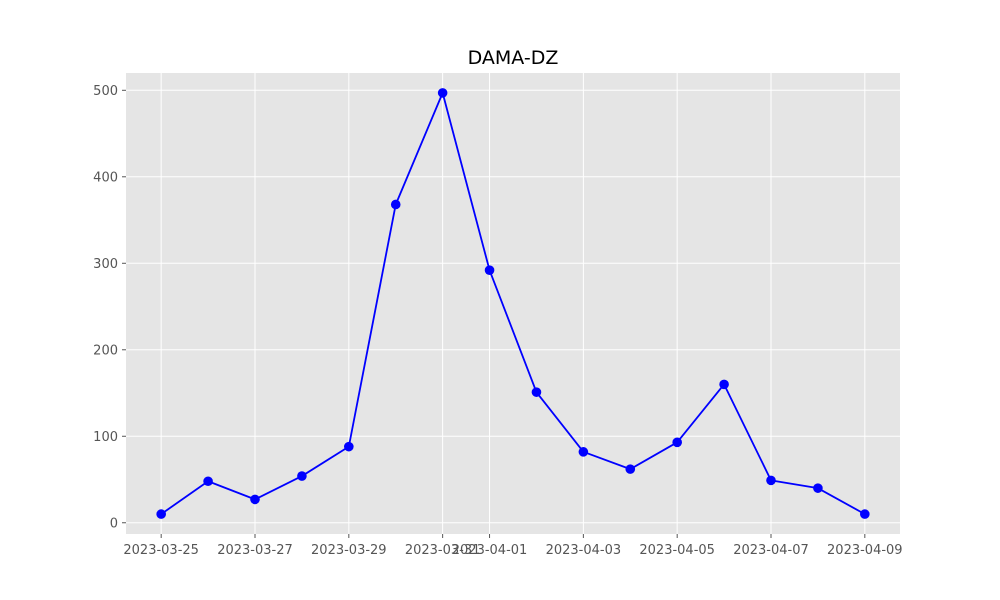 The image size is (1000, 600). Describe the element at coordinates (255, 550) in the screenshot. I see `x-tick-label: 2023-03-27` at that location.